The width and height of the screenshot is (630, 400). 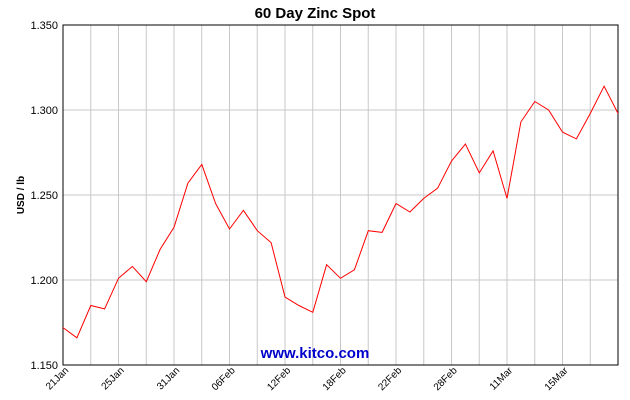 I want to click on y-tick-labels: 1.150 1.200 1.250 1.300 1.350, so click(x=44, y=196).